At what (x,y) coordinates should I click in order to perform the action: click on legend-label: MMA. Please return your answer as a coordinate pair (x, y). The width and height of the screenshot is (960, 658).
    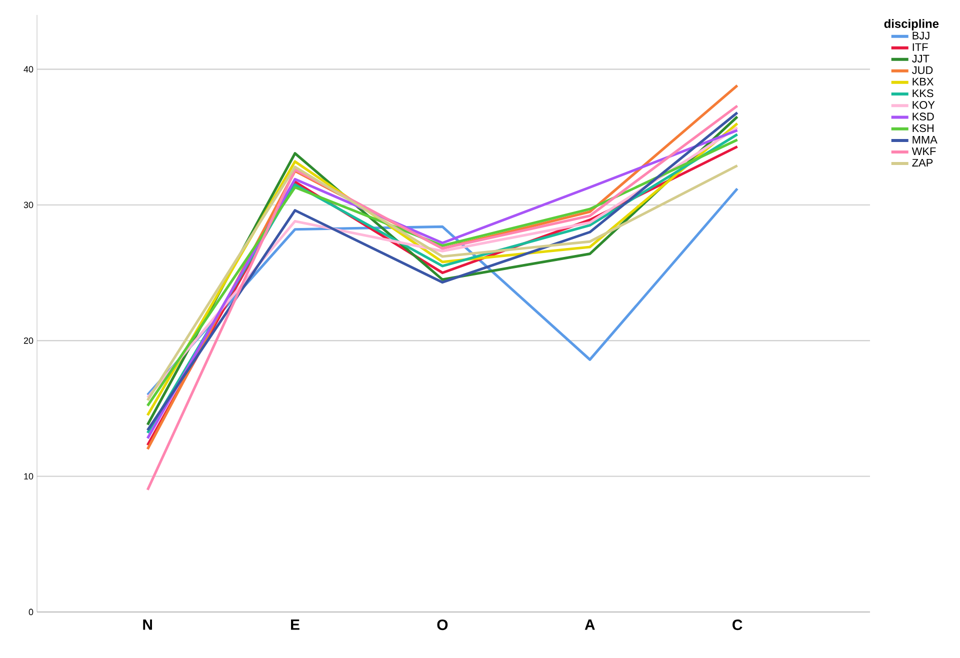
    Looking at the image, I should click on (925, 140).